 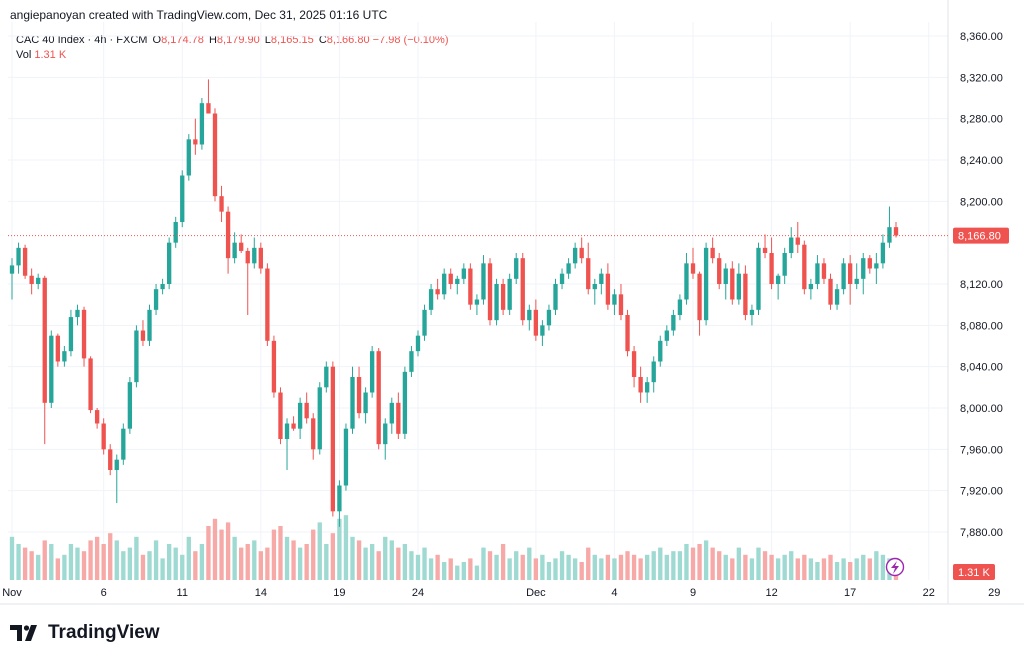 What do you see at coordinates (981, 326) in the screenshot?
I see `price-tick-label: 8,080.00` at bounding box center [981, 326].